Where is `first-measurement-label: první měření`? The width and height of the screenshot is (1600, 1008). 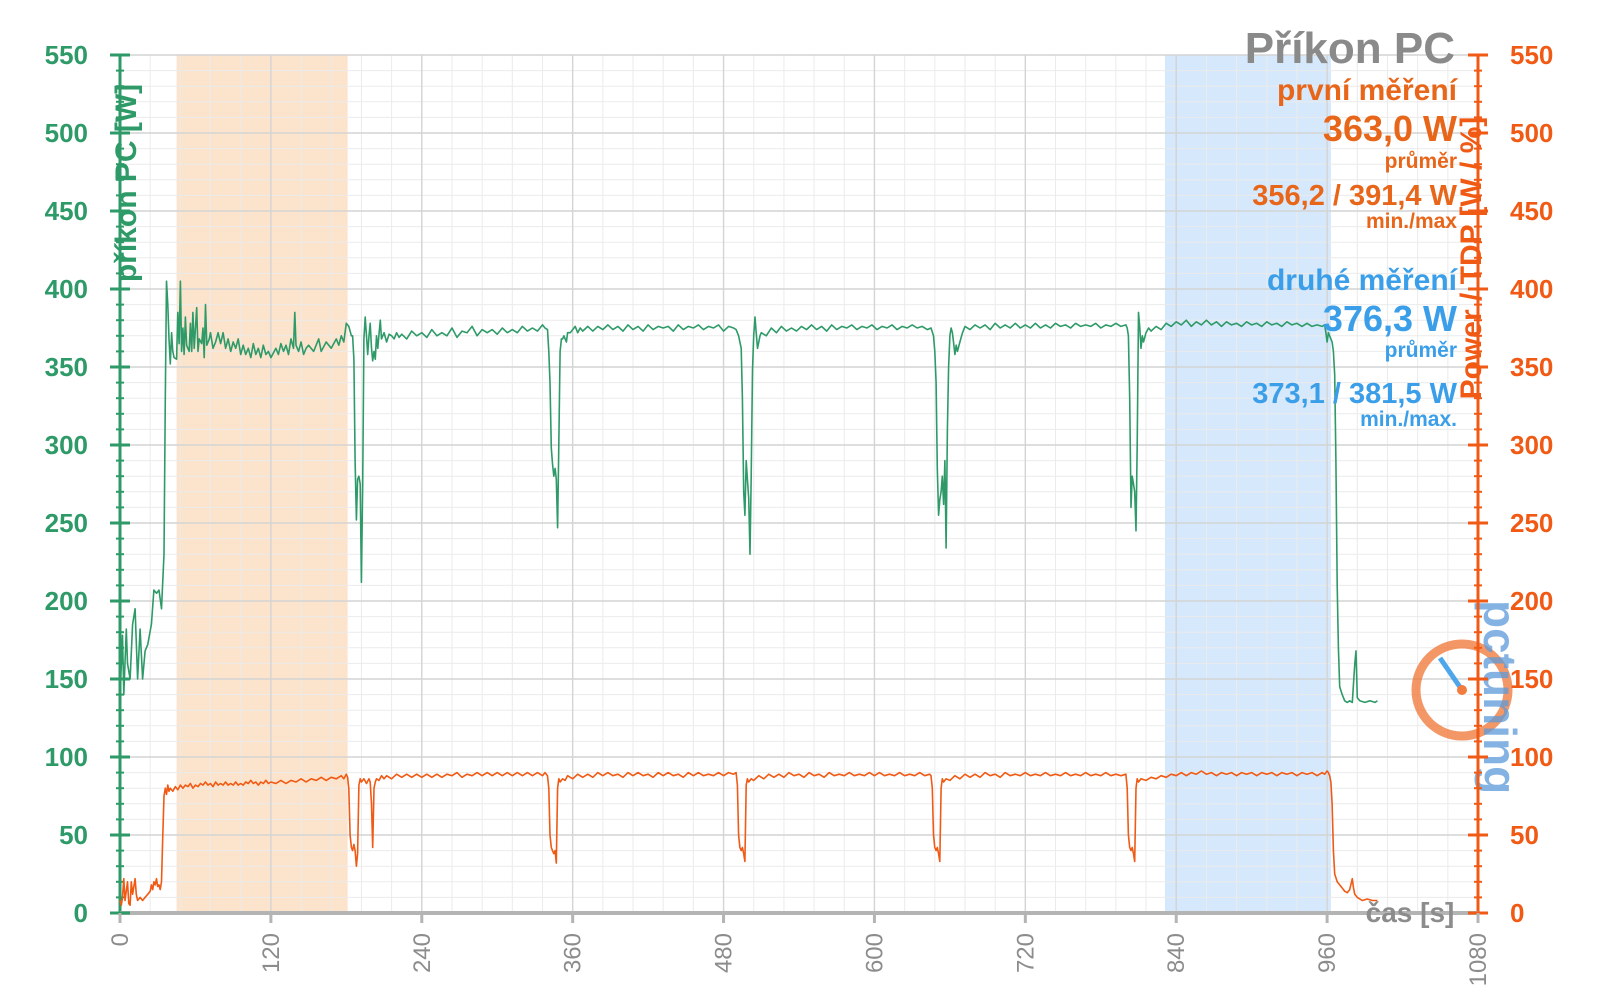 first-measurement-label: první měření is located at coordinates (1368, 90).